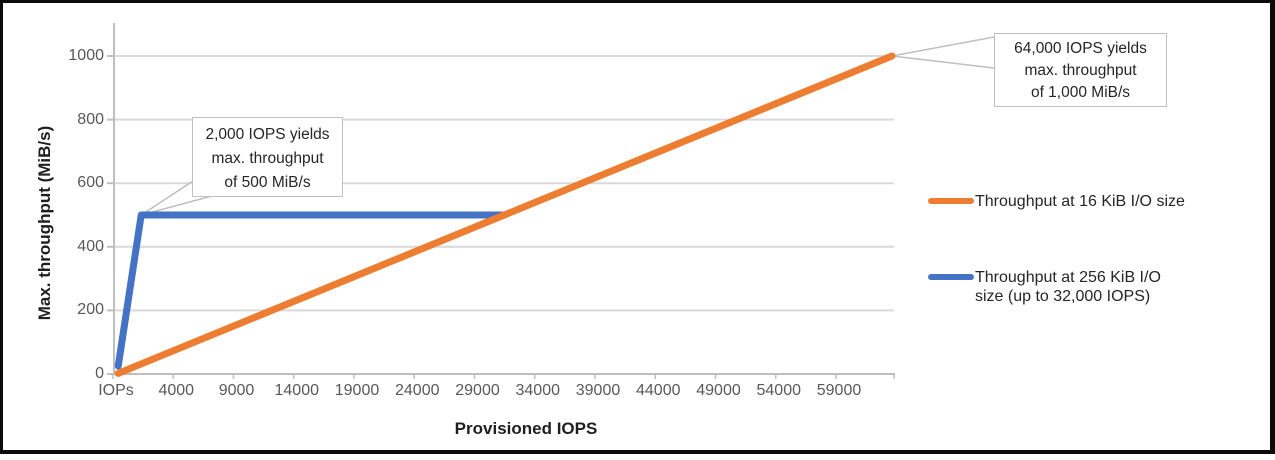 This screenshot has width=1275, height=460. What do you see at coordinates (116, 390) in the screenshot?
I see `x-tick-label: IOPs` at bounding box center [116, 390].